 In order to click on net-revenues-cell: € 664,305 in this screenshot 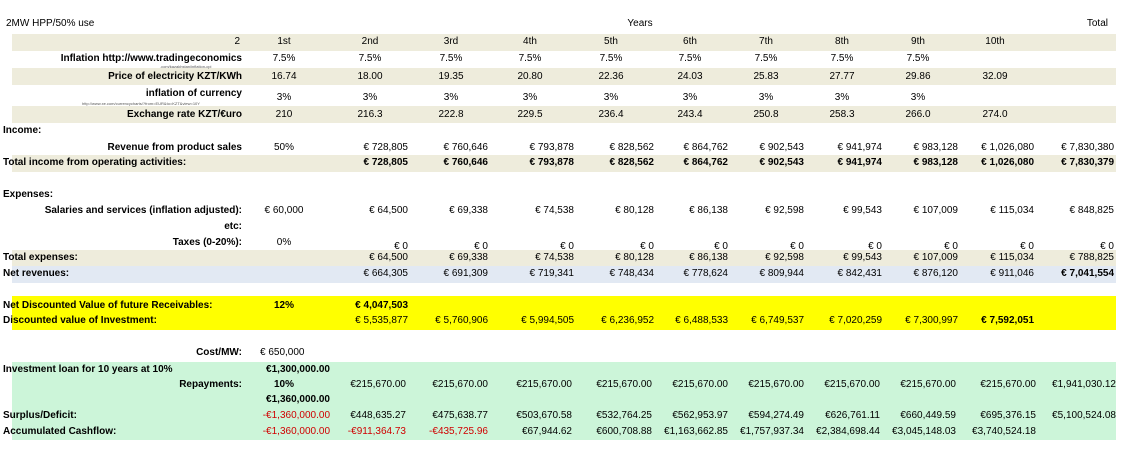, I will do `click(386, 273)`.